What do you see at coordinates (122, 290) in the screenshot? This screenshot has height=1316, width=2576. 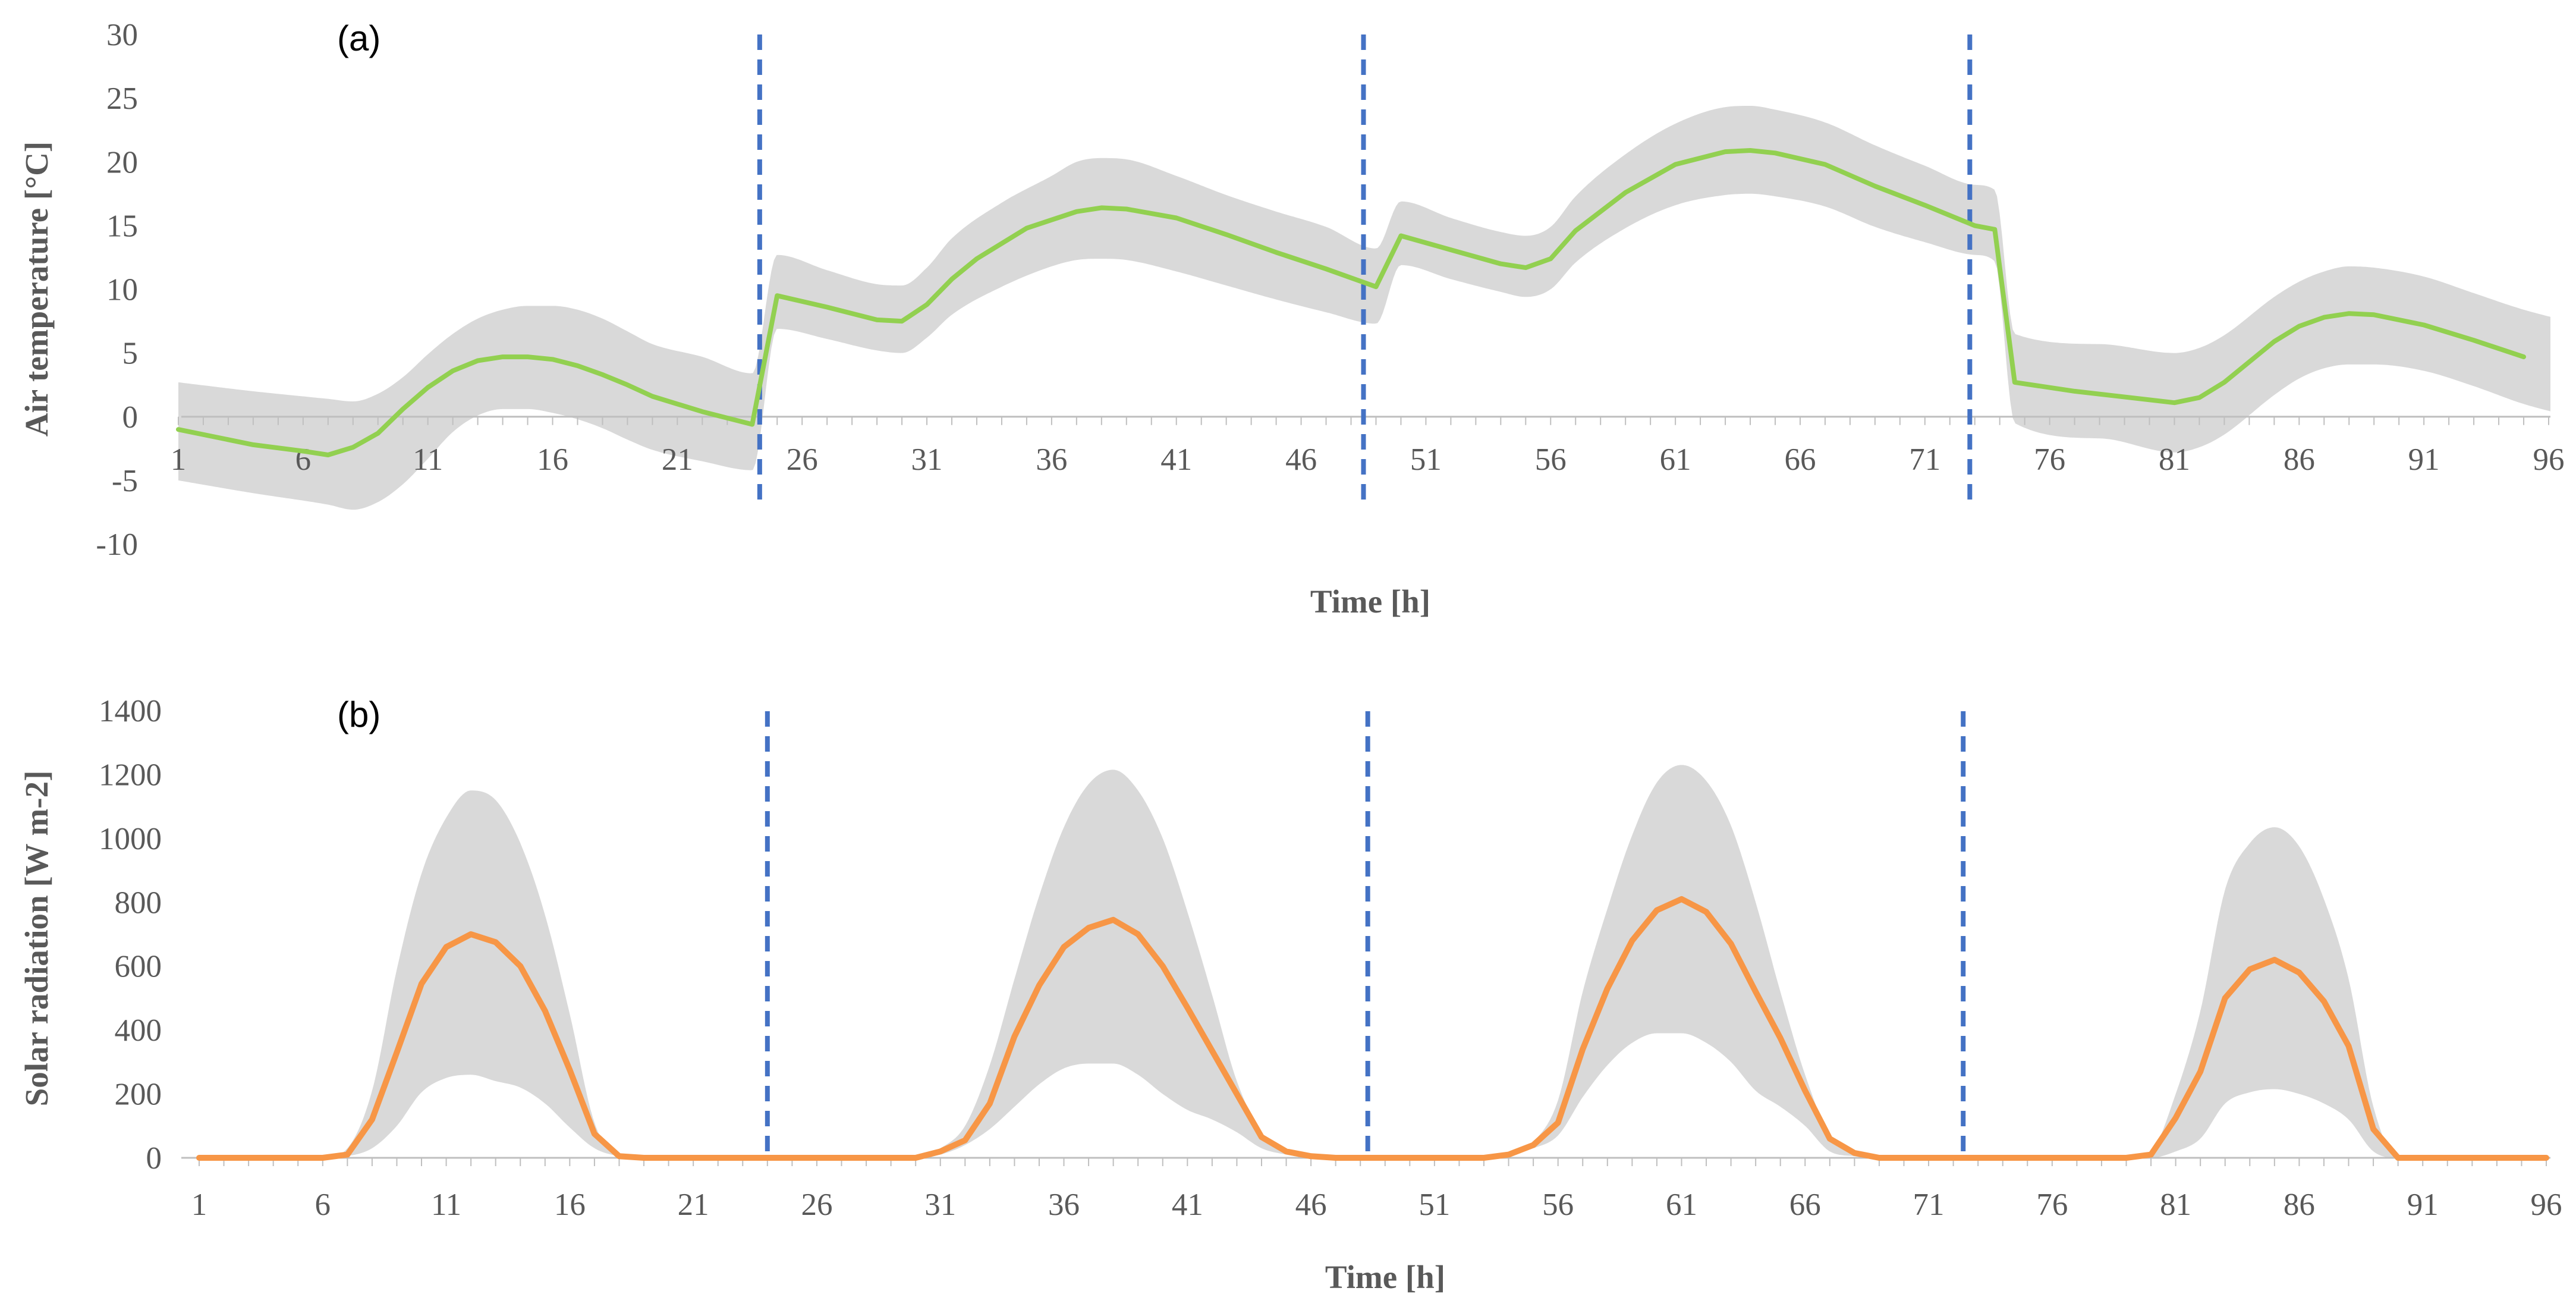 I see `y-tick-label: 10` at bounding box center [122, 290].